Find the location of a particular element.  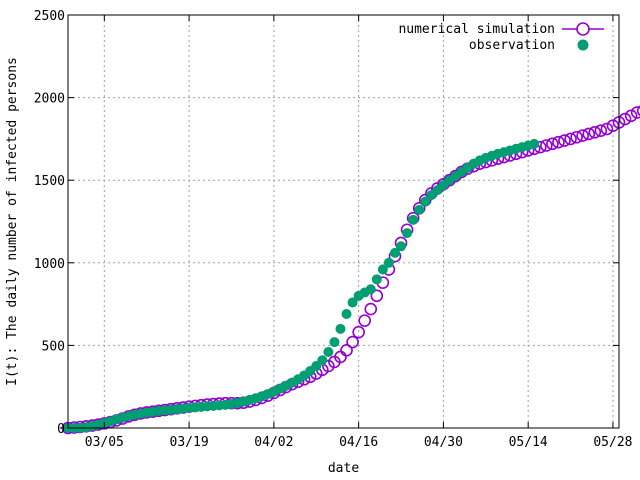

legend-label: observation is located at coordinates (512, 45).